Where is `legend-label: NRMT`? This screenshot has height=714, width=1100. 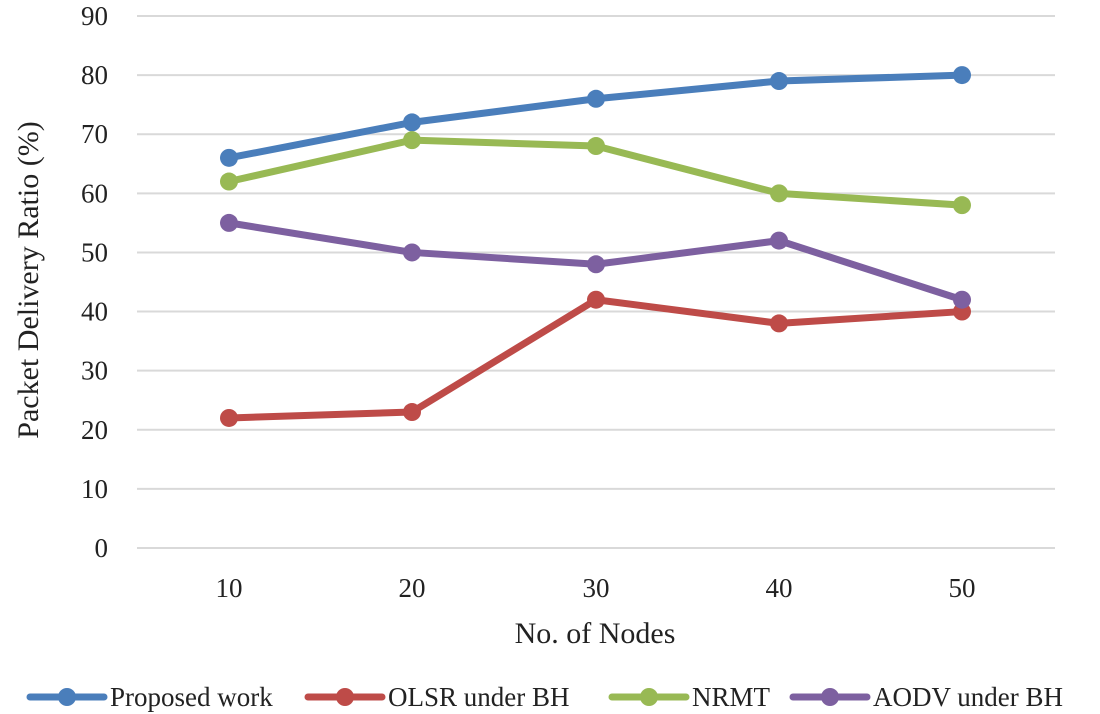
legend-label: NRMT is located at coordinates (731, 697).